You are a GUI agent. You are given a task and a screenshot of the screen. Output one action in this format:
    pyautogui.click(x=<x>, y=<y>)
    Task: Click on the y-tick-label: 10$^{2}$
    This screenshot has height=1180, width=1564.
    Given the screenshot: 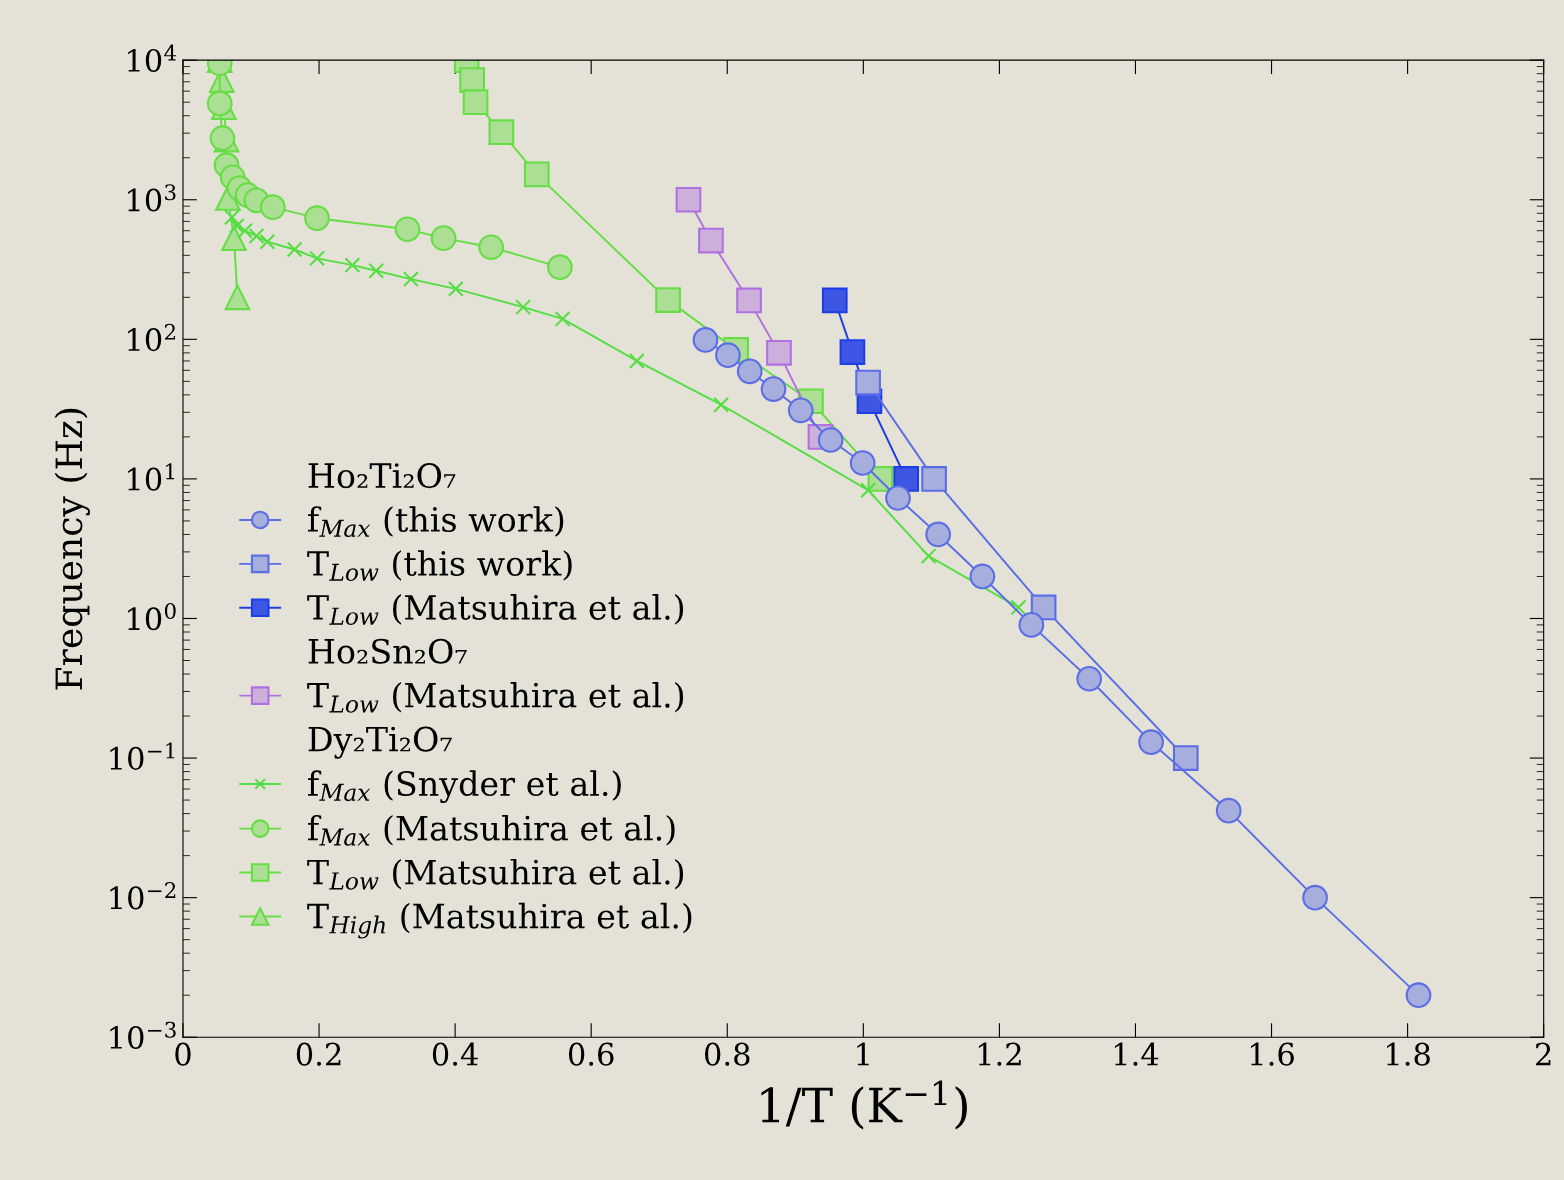 What is the action you would take?
    pyautogui.click(x=152, y=337)
    